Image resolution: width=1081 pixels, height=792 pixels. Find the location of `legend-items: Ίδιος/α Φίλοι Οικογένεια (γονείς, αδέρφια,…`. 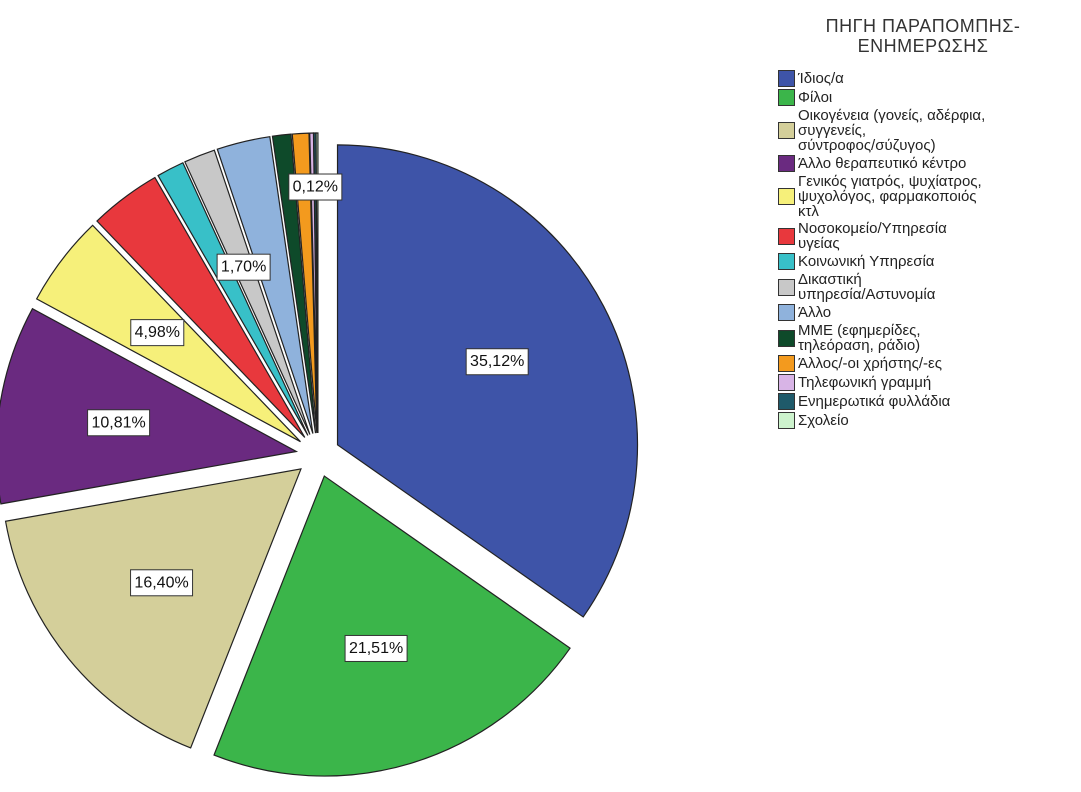

legend-items: Ίδιος/α Φίλοι Οικογένεια (γονείς, αδέρφια,… is located at coordinates (928, 249).